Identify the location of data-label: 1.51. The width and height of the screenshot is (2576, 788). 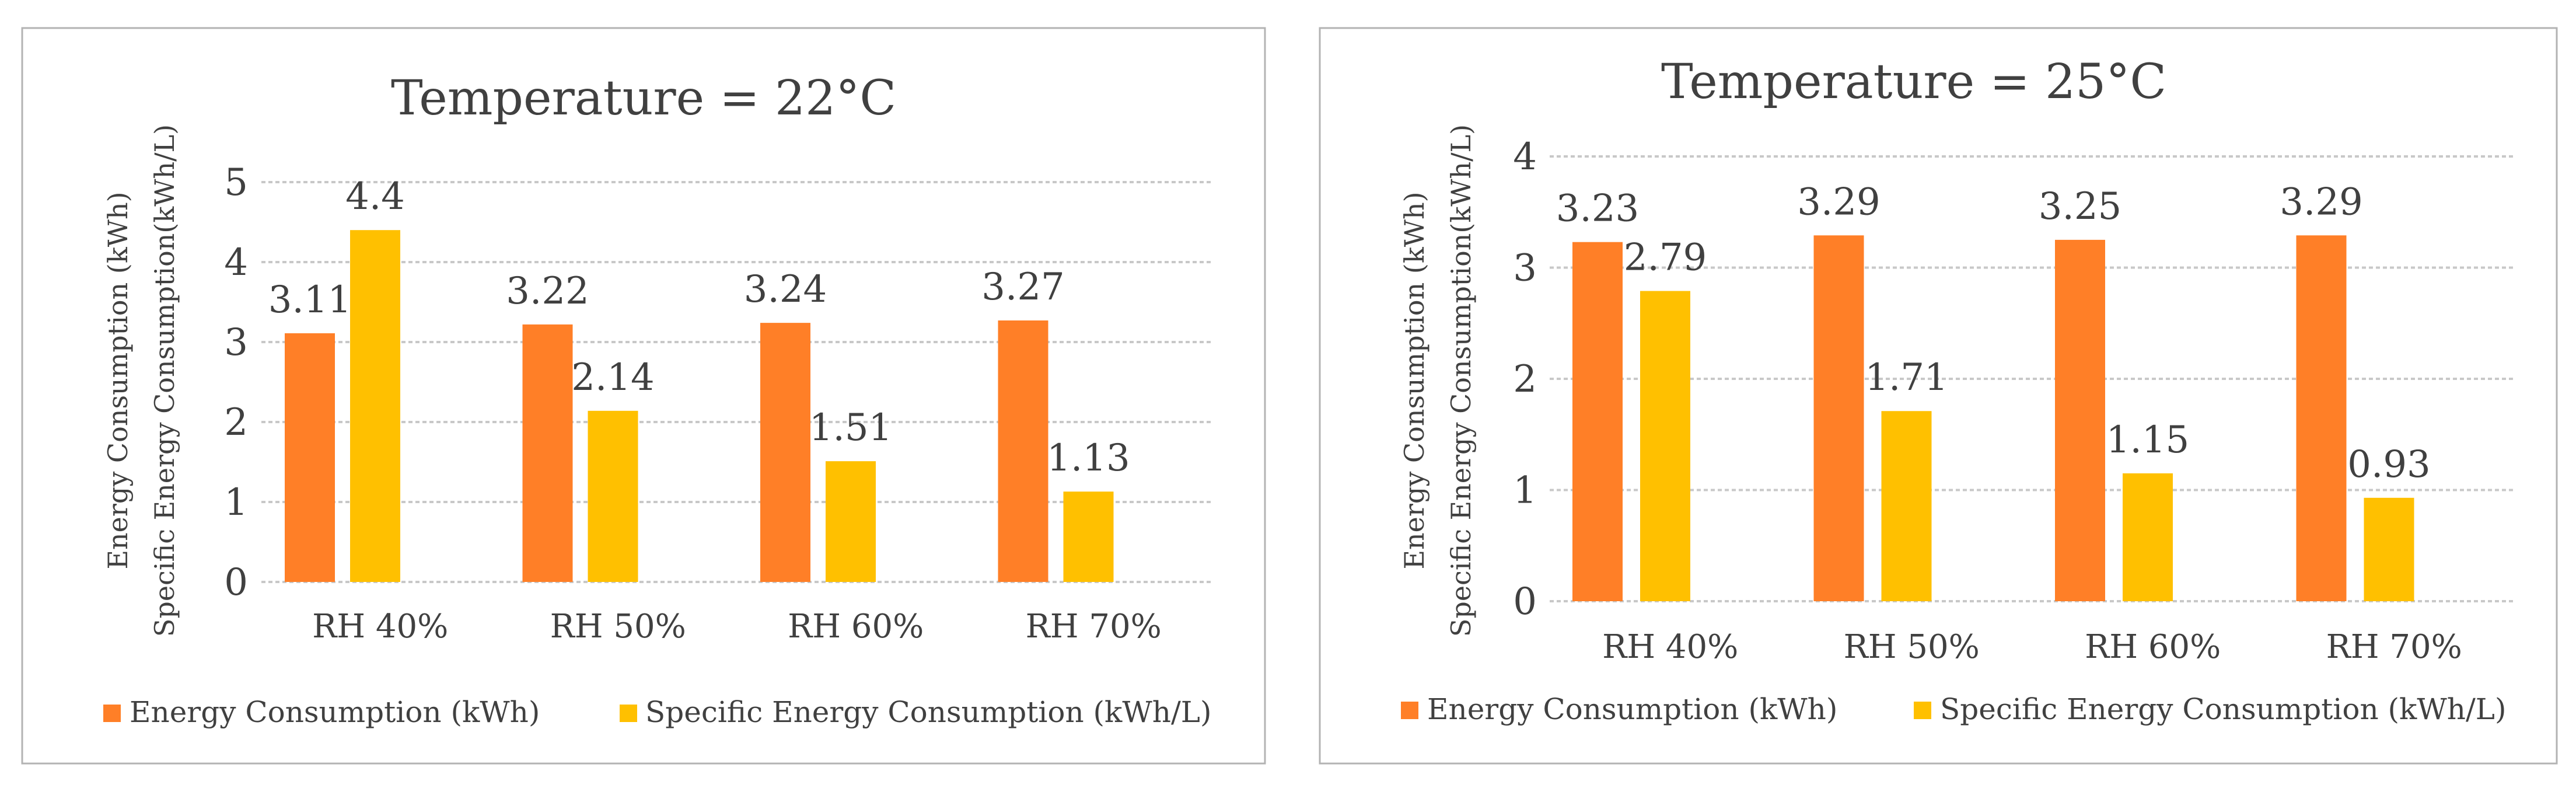
(851, 427).